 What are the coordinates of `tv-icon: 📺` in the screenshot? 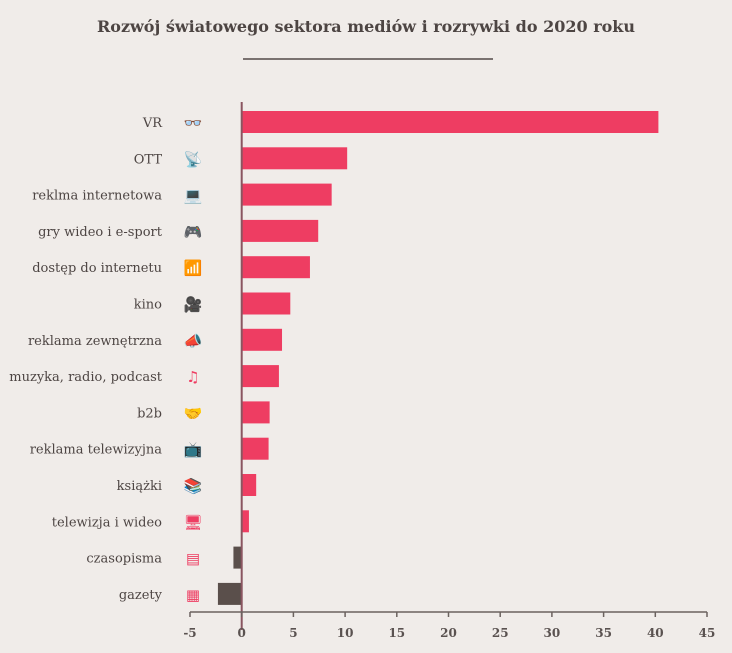 It's located at (193, 450).